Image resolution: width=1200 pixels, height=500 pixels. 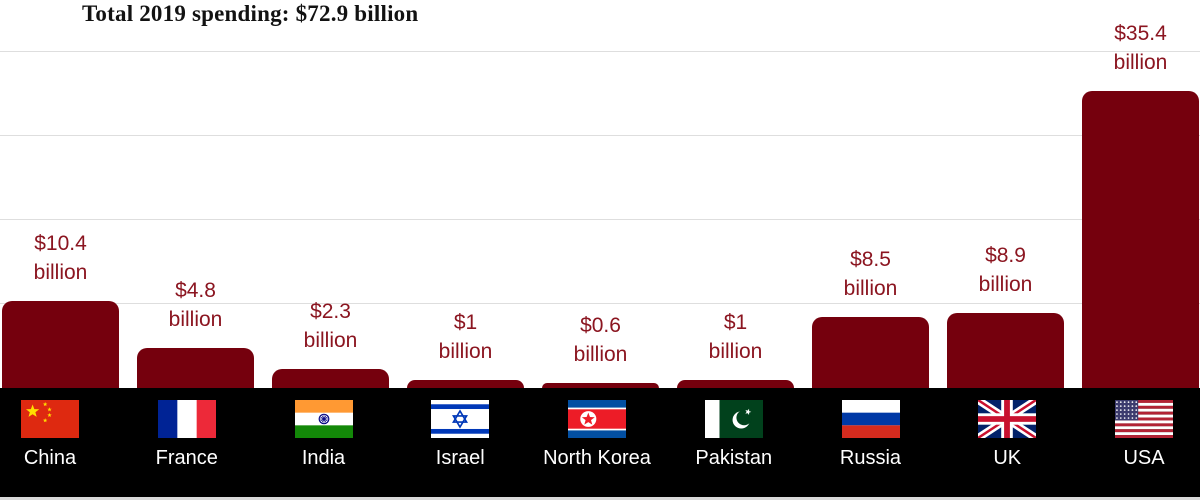 What do you see at coordinates (50, 419) in the screenshot?
I see `flag-china-icon` at bounding box center [50, 419].